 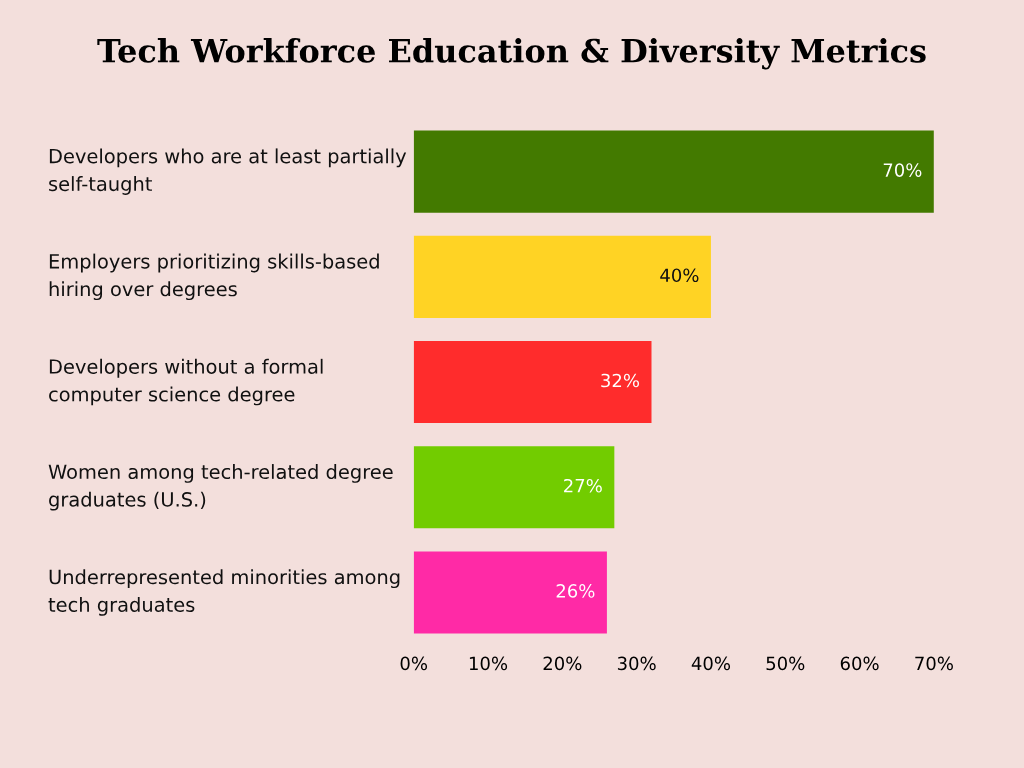 What do you see at coordinates (414, 663) in the screenshot?
I see `x-tick-label: 0%` at bounding box center [414, 663].